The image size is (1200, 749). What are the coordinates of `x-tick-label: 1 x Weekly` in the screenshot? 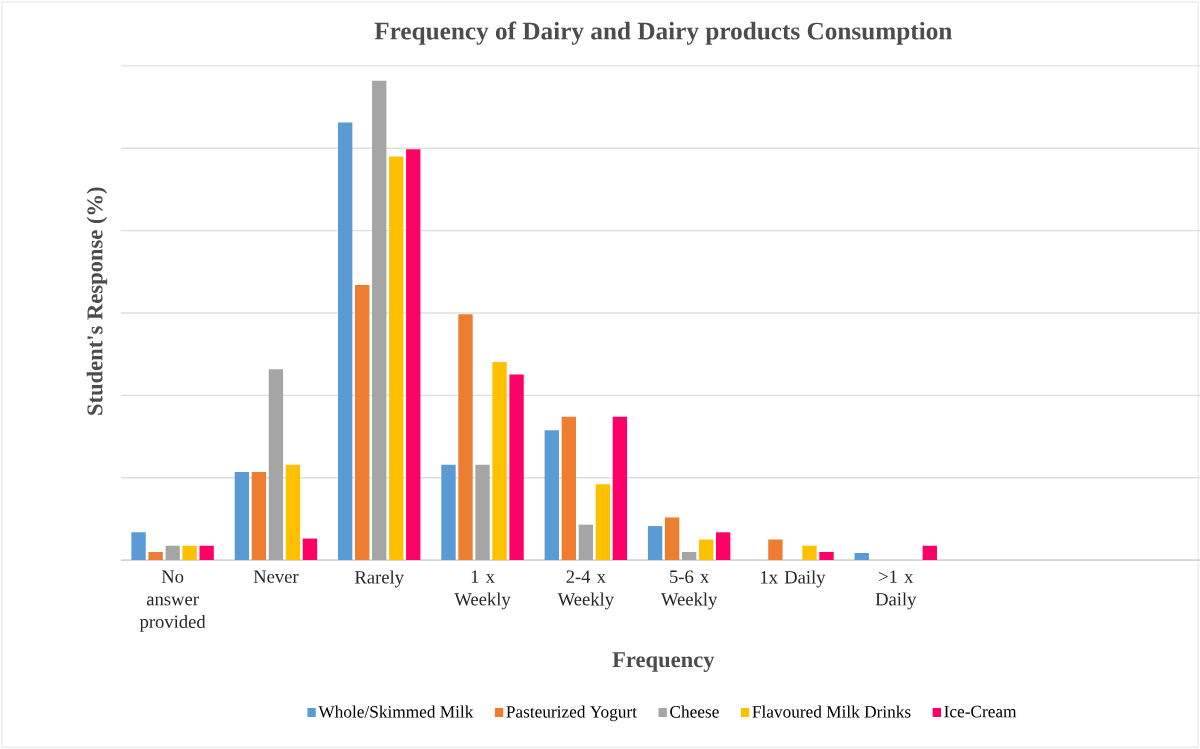 It's located at (482, 590).